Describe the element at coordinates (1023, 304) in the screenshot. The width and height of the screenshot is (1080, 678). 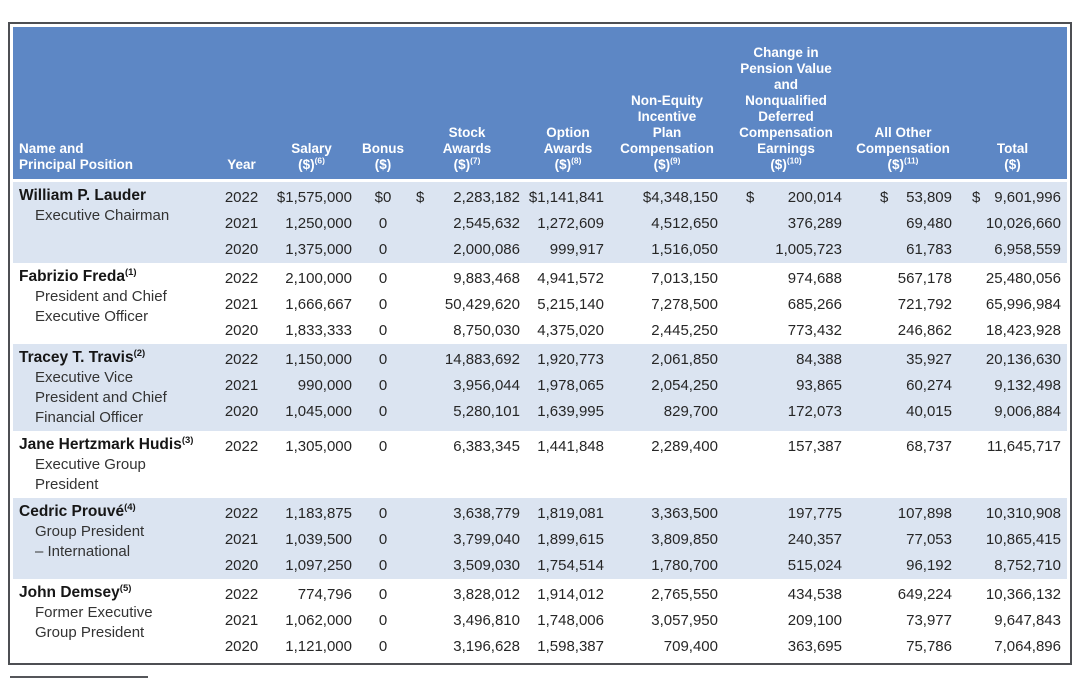
I see `cell-total: 65,996,984` at that location.